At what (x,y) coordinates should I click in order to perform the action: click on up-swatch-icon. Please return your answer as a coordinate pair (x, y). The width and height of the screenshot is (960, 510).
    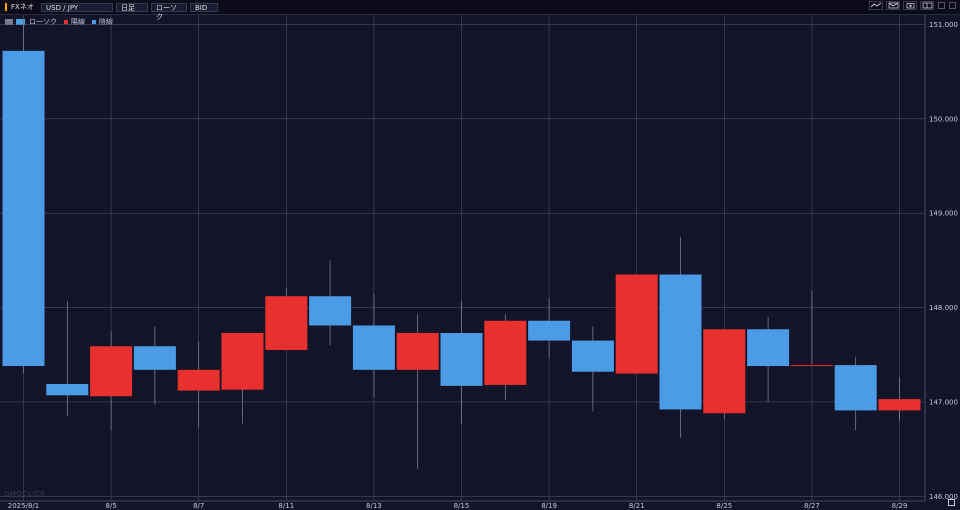
    Looking at the image, I should click on (66, 22).